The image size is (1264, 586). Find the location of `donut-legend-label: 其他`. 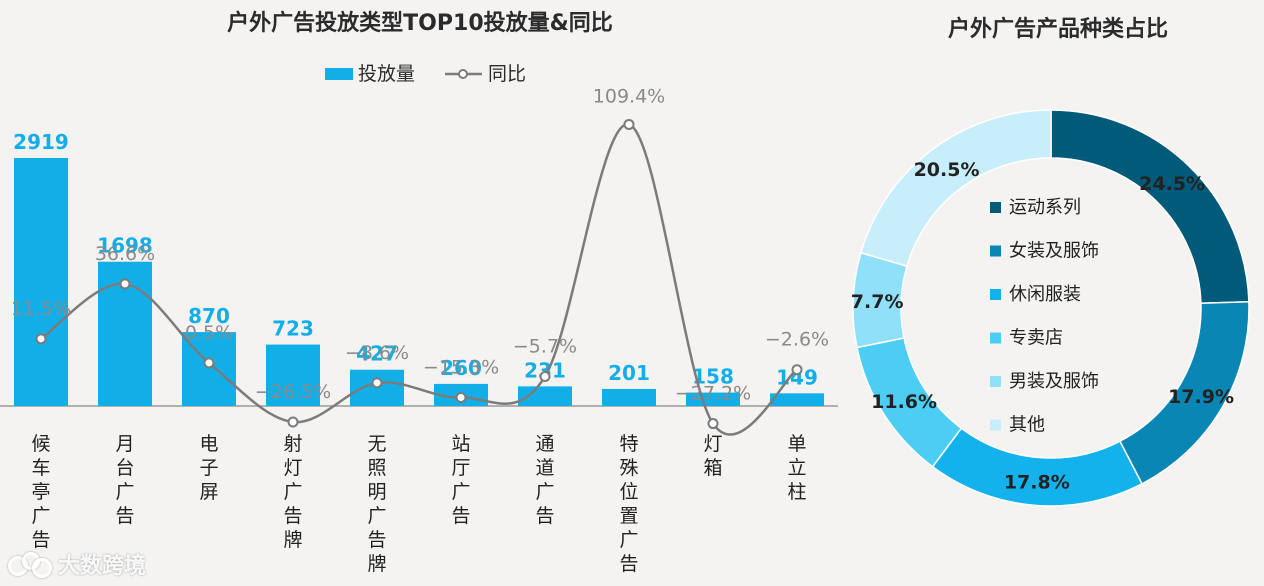

donut-legend-label: 其他 is located at coordinates (1027, 425).